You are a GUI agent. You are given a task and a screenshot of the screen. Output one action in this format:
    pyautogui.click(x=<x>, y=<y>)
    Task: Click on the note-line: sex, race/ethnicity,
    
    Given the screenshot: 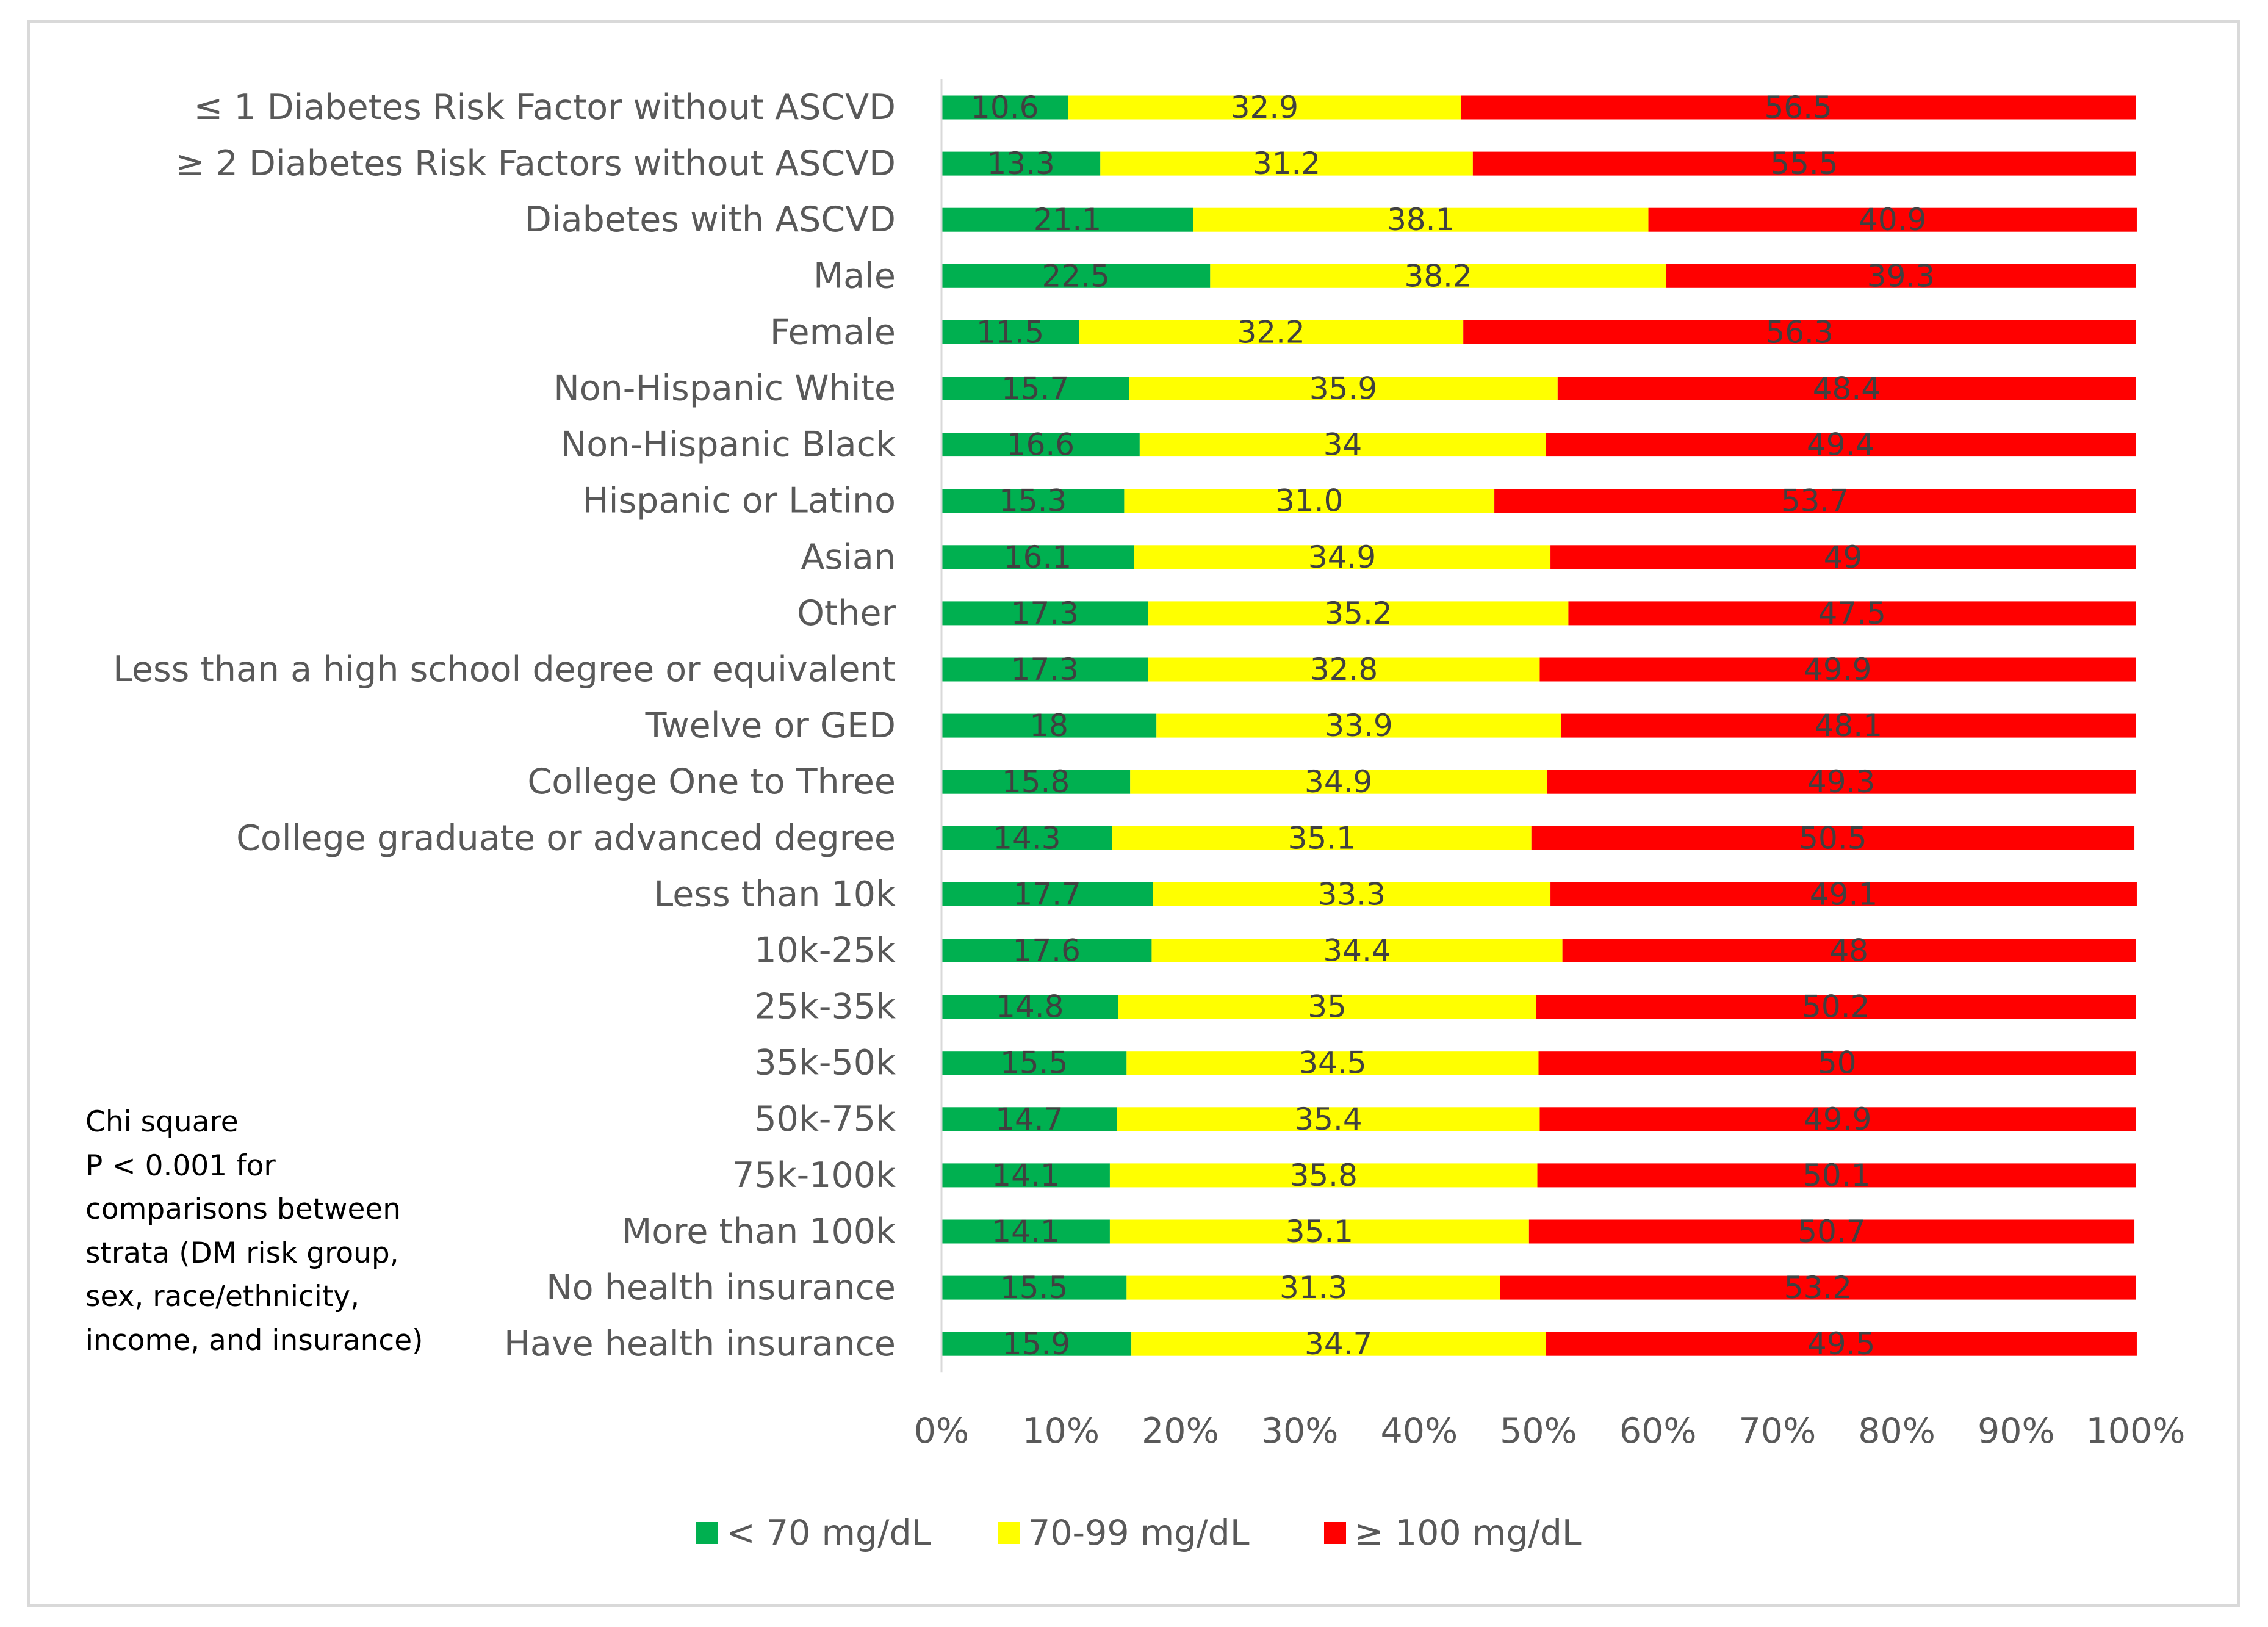 What is the action you would take?
    pyautogui.click(x=222, y=1297)
    